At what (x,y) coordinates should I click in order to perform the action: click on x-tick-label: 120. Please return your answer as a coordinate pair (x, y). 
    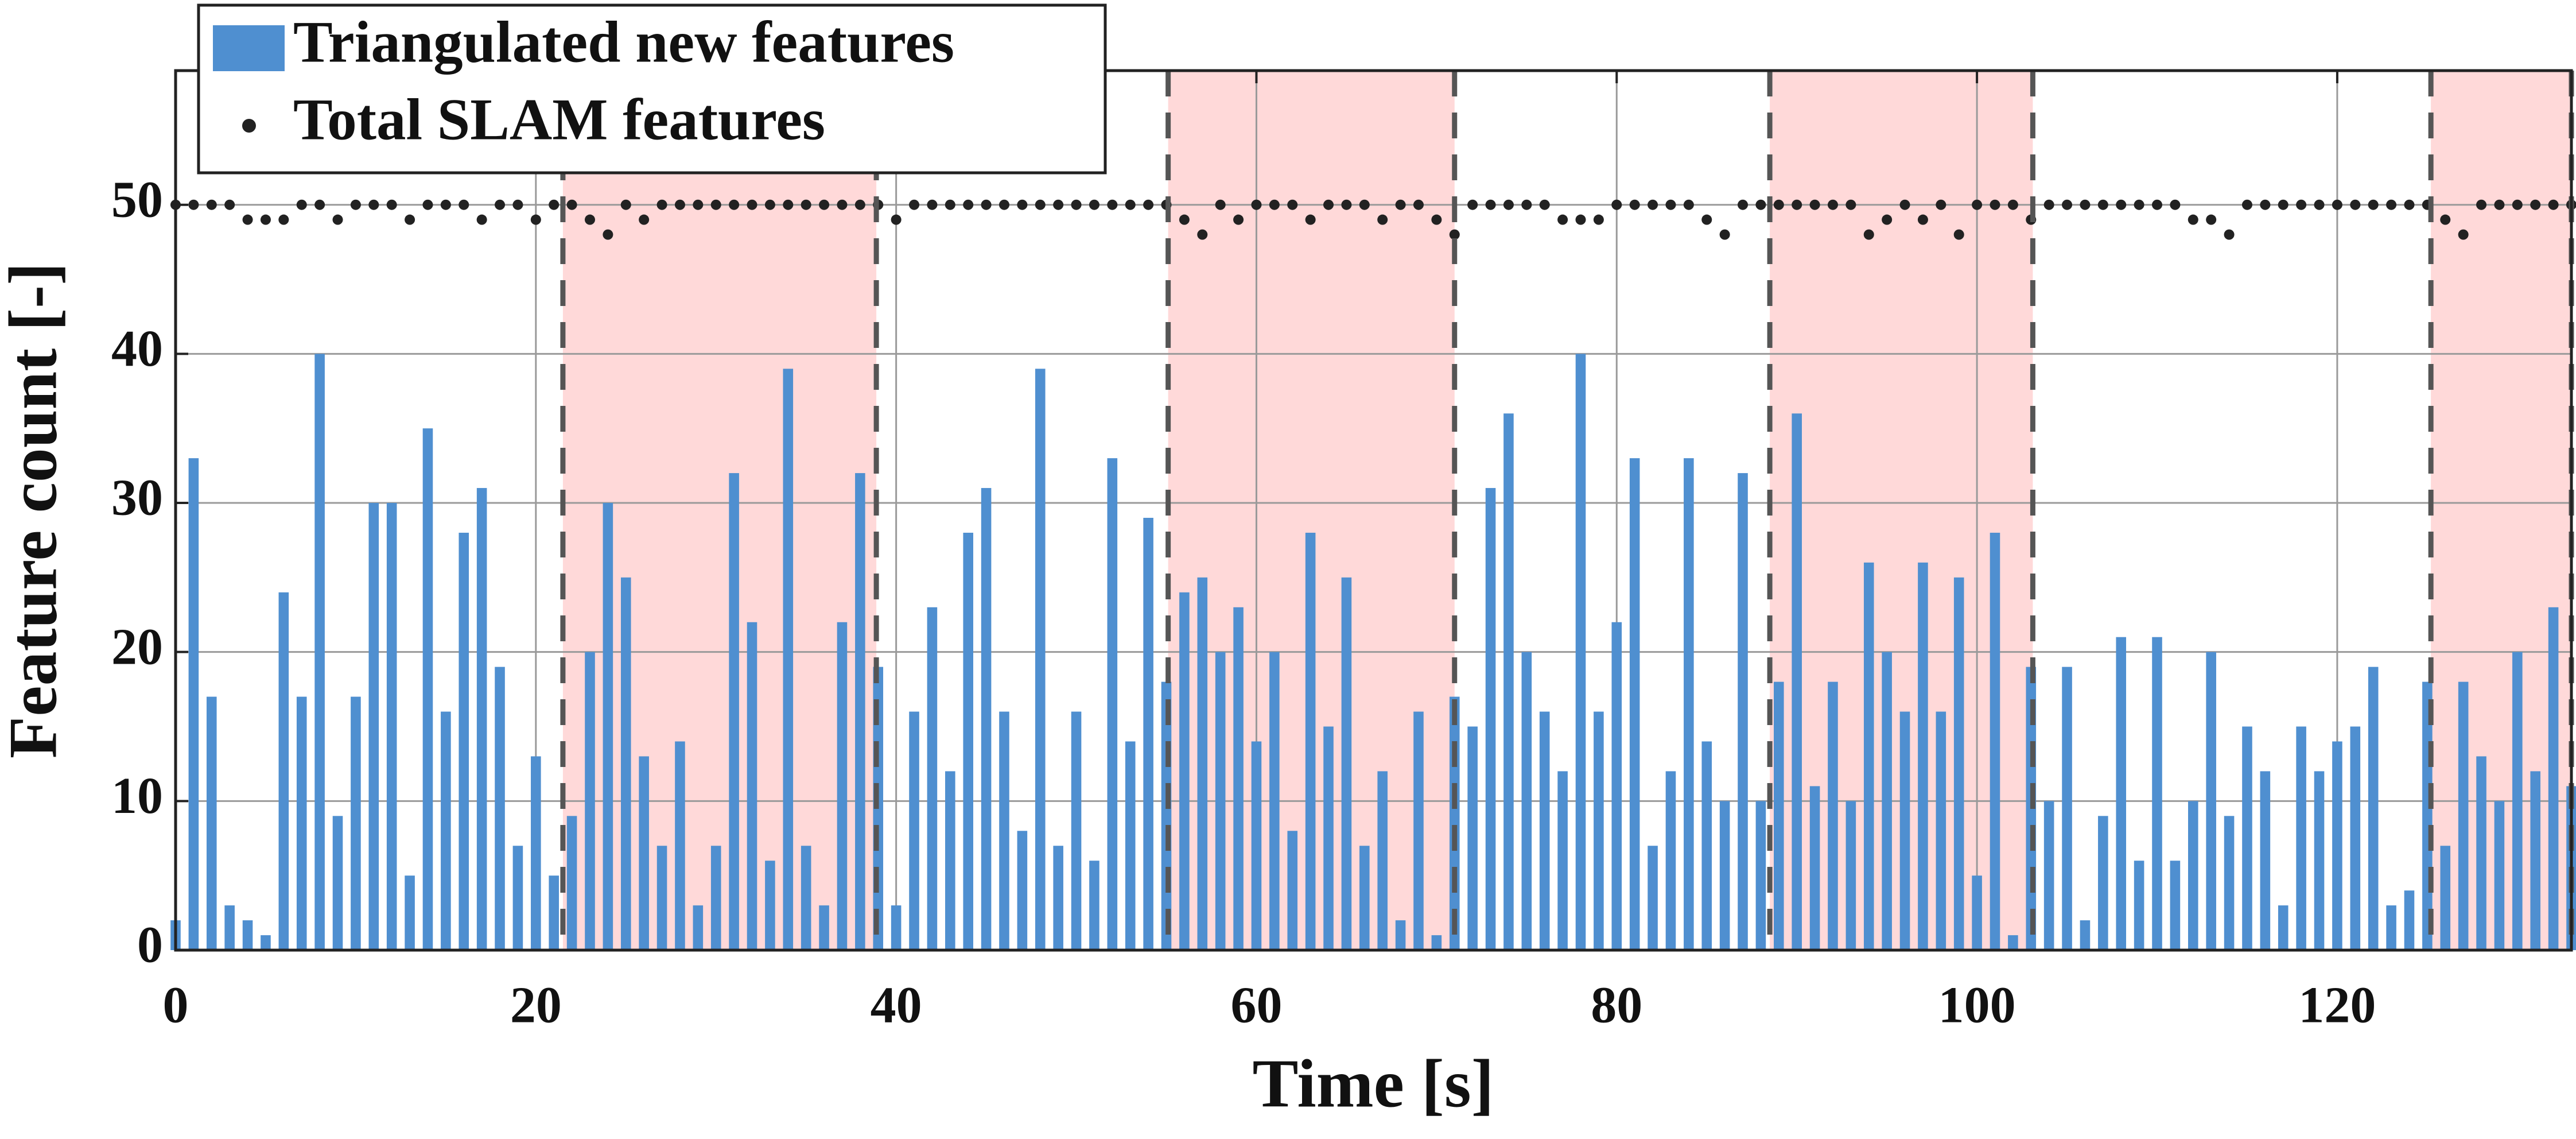
    Looking at the image, I should click on (2337, 1005).